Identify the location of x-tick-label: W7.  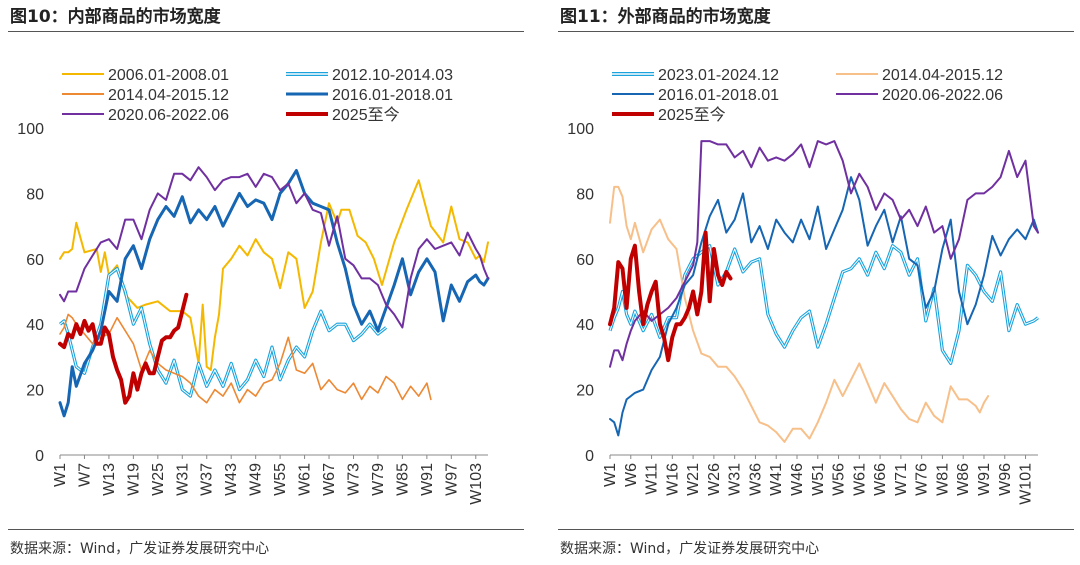
(84, 475).